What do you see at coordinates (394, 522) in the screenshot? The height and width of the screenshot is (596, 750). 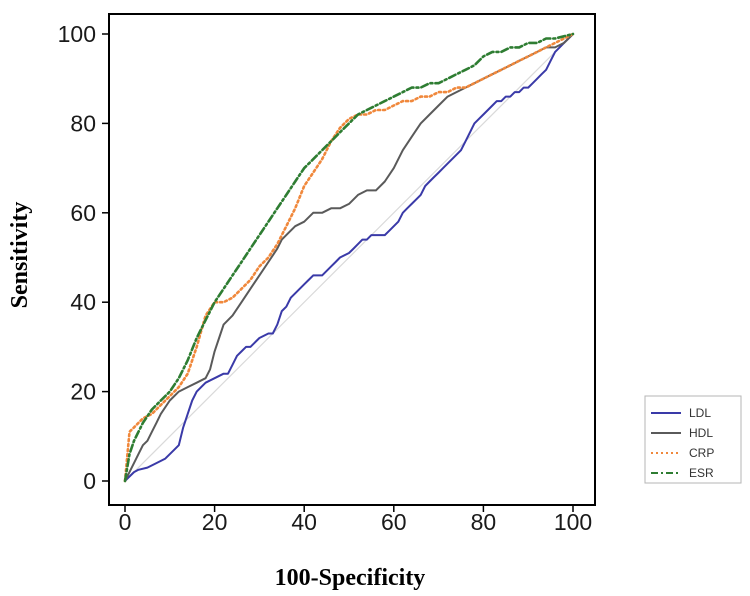 I see `x-tick-label: 60` at bounding box center [394, 522].